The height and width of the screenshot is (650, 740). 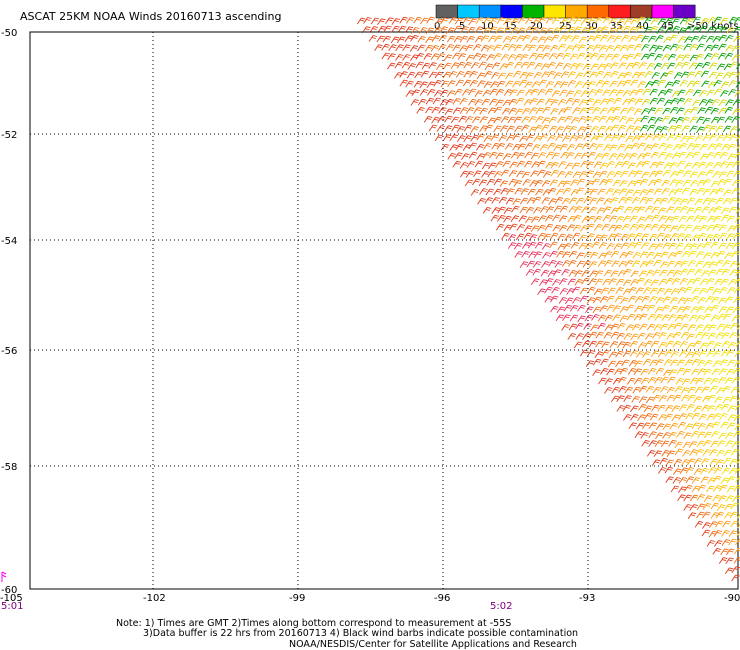 What do you see at coordinates (154, 598) in the screenshot?
I see `lon-label-102: -102` at bounding box center [154, 598].